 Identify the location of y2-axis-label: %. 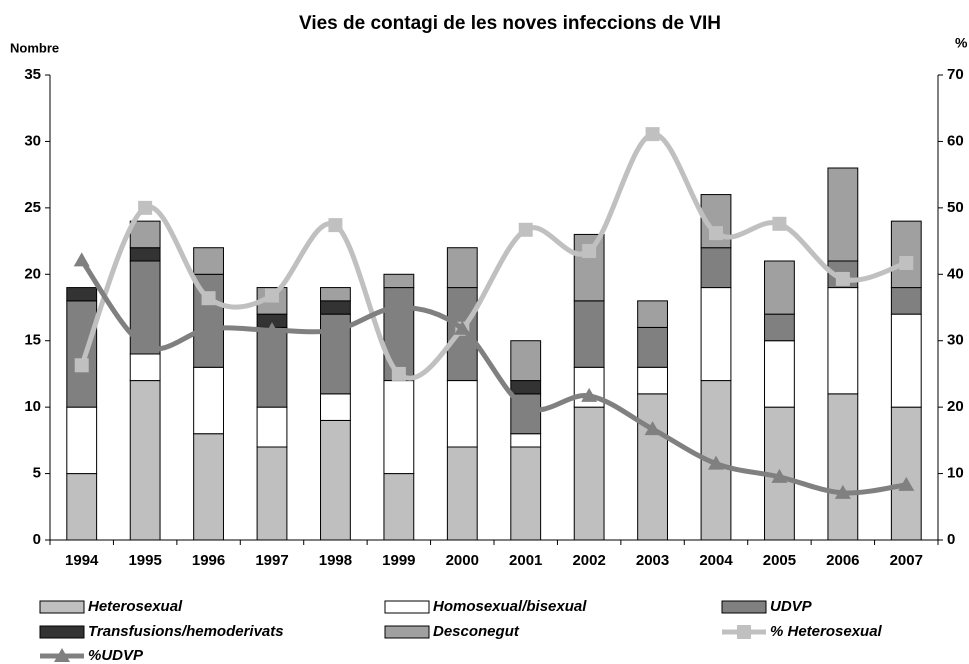
(961, 43).